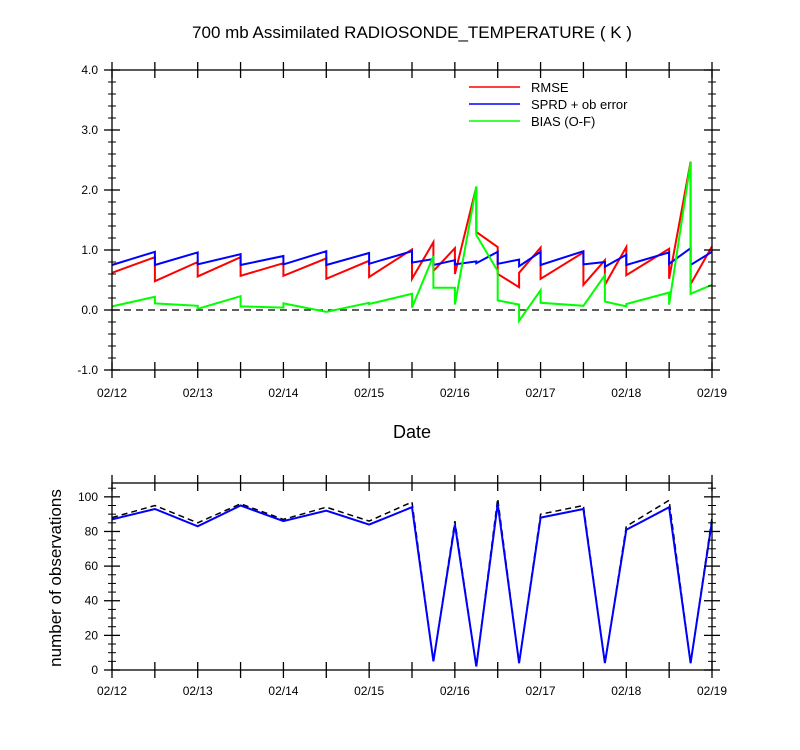 The width and height of the screenshot is (800, 750). I want to click on bottom-x-tick-label: 02/18, so click(626, 691).